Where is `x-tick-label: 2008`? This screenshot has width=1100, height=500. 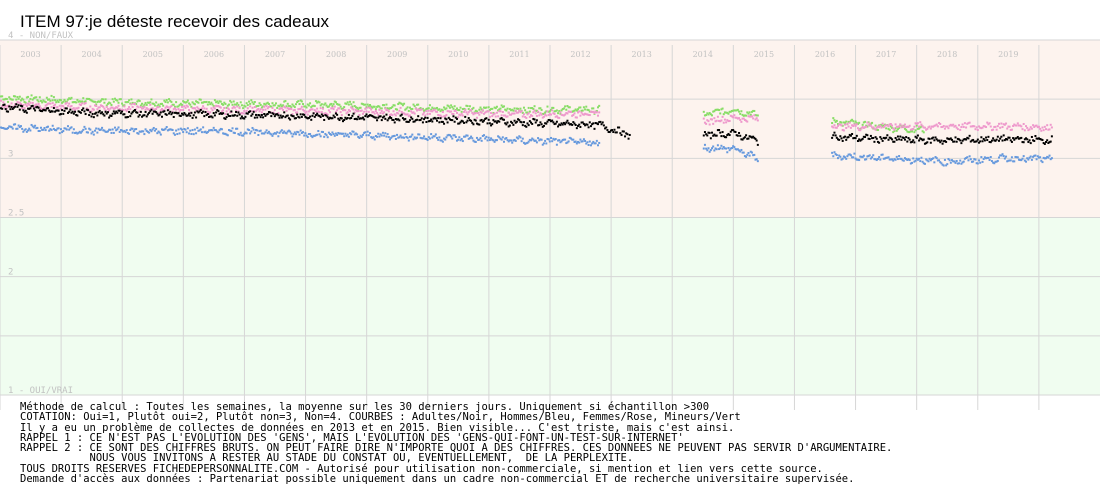
x-tick-label: 2008 is located at coordinates (336, 54).